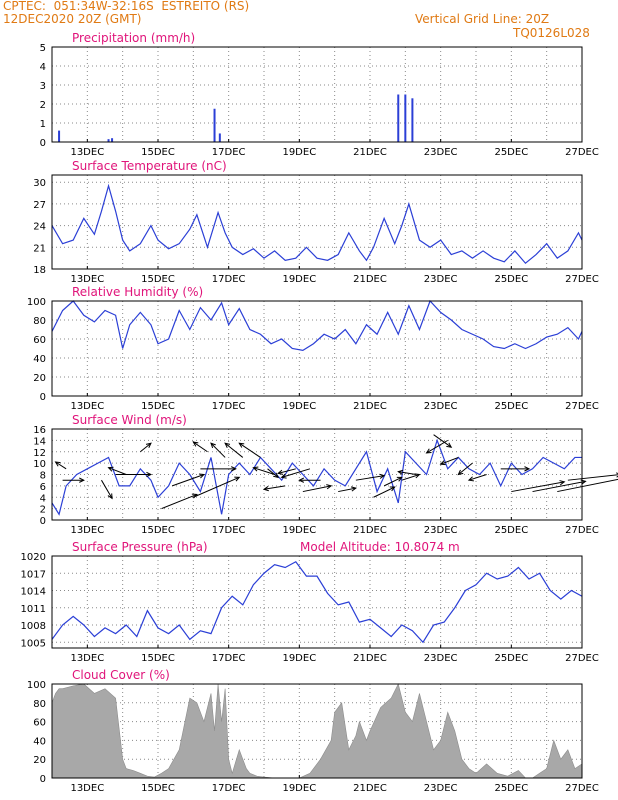 Image resolution: width=618 pixels, height=800 pixels. Describe the element at coordinates (140, 547) in the screenshot. I see `panel-title: Surface Pressure (hPa)` at that location.